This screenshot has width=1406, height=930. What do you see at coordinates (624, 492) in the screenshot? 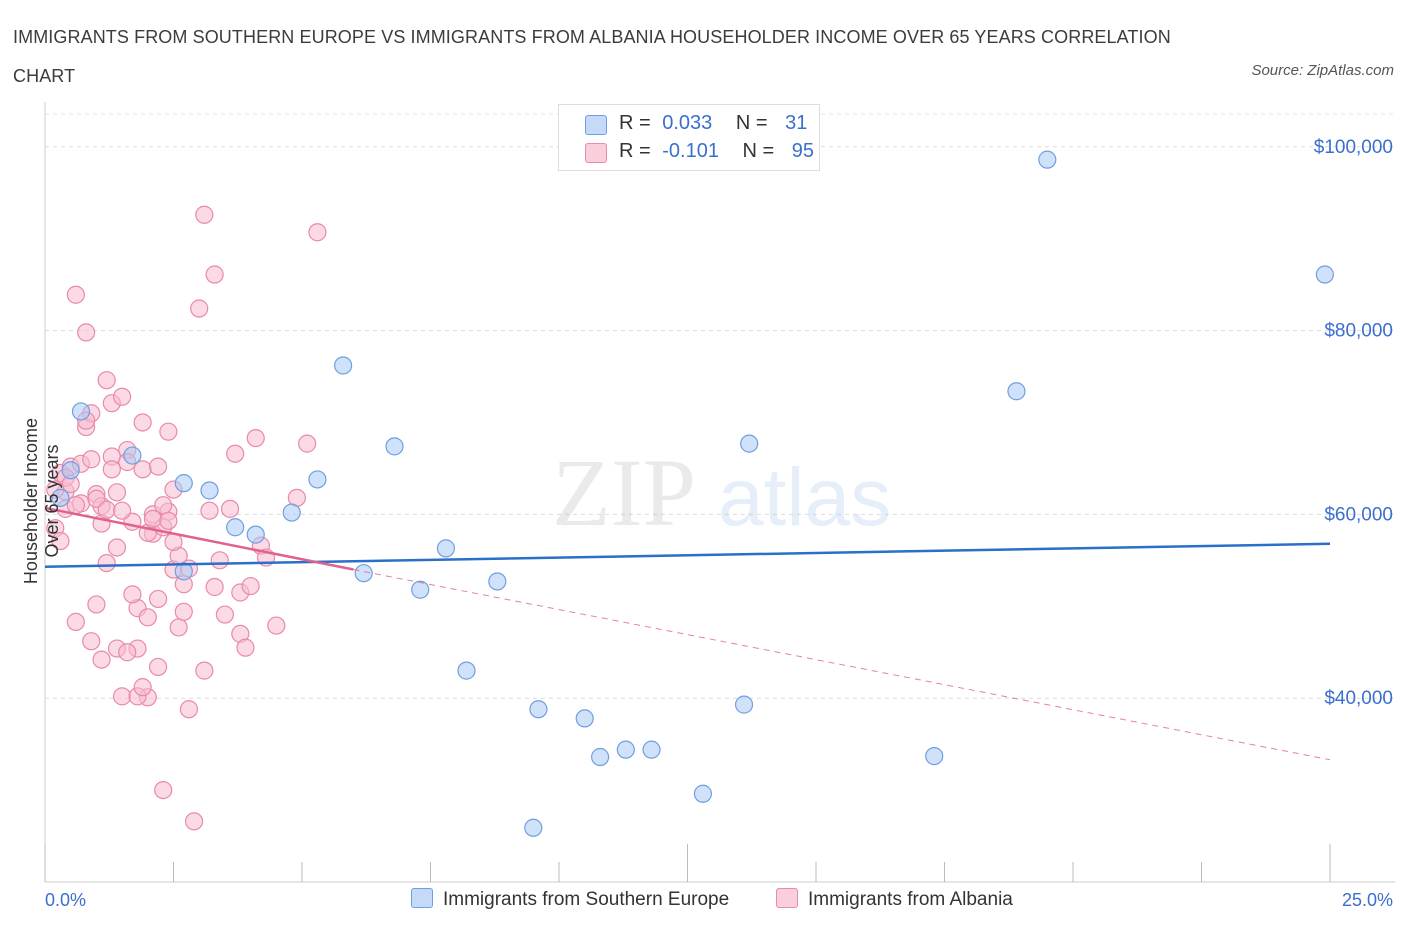
I see `watermark-zip: ZIP` at bounding box center [624, 492].